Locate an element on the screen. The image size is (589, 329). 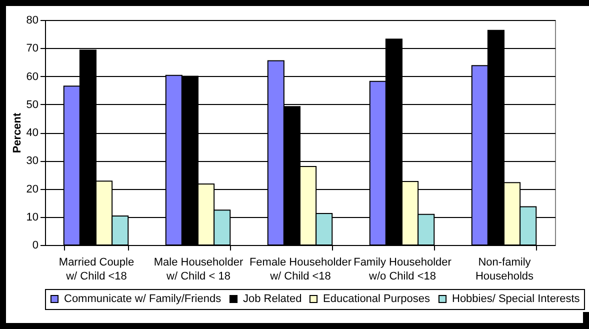
x-tick-label: Male Householder w/ Child < 18 is located at coordinates (199, 269).